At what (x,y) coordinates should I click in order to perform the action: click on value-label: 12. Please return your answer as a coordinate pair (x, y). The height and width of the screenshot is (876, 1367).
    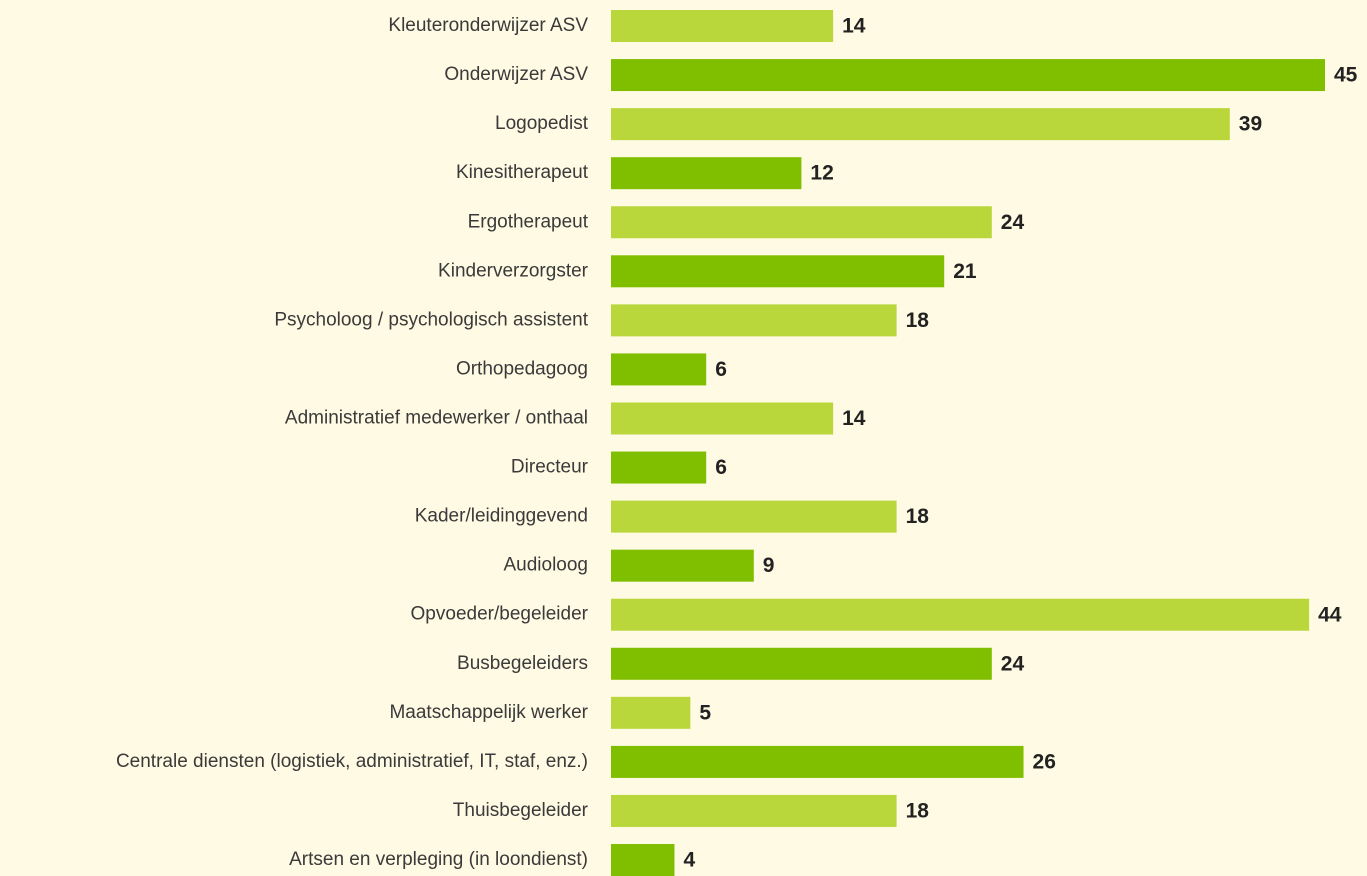
    Looking at the image, I should click on (821, 173).